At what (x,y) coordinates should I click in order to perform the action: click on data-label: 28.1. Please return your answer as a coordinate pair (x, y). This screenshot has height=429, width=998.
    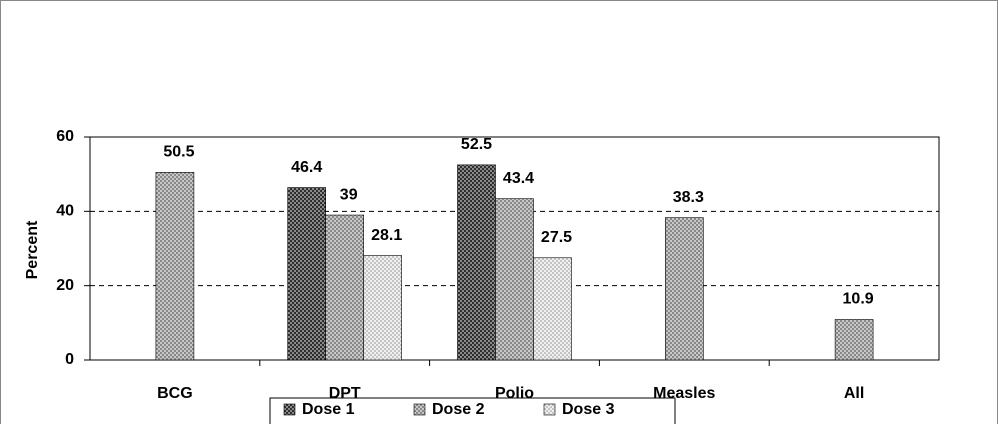
    Looking at the image, I should click on (386, 235).